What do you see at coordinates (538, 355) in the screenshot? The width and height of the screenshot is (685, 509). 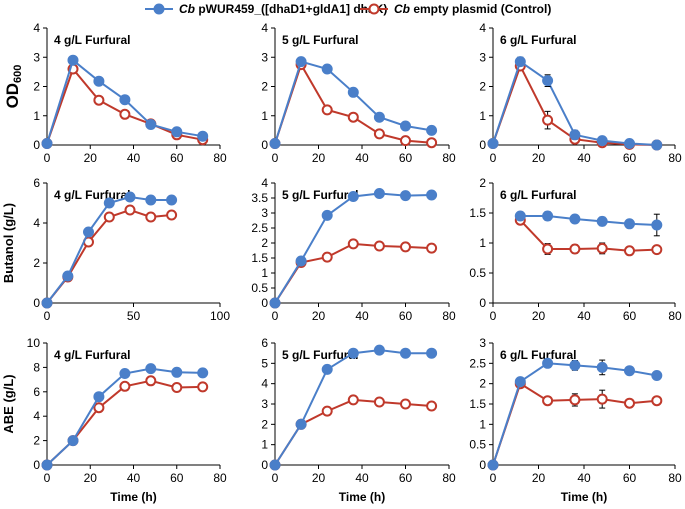 I see `panel-title: 6 g/L Furfural` at bounding box center [538, 355].